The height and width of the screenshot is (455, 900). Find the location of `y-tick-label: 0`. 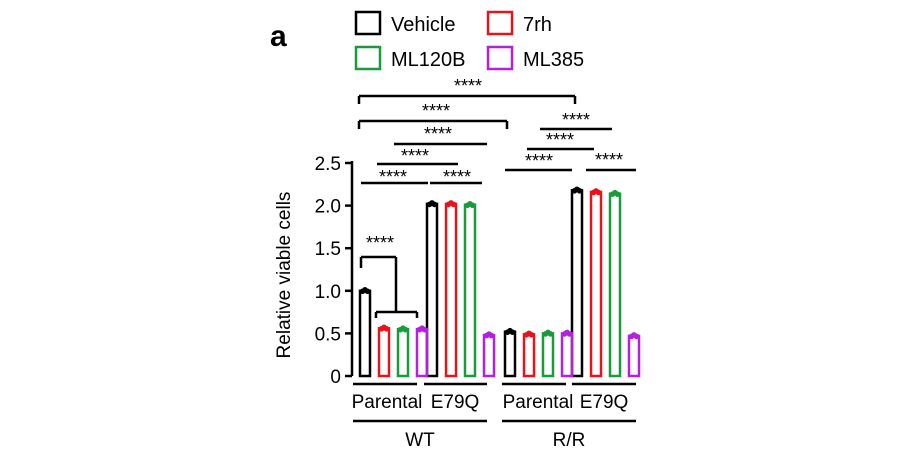

y-tick-label: 0 is located at coordinates (335, 377).